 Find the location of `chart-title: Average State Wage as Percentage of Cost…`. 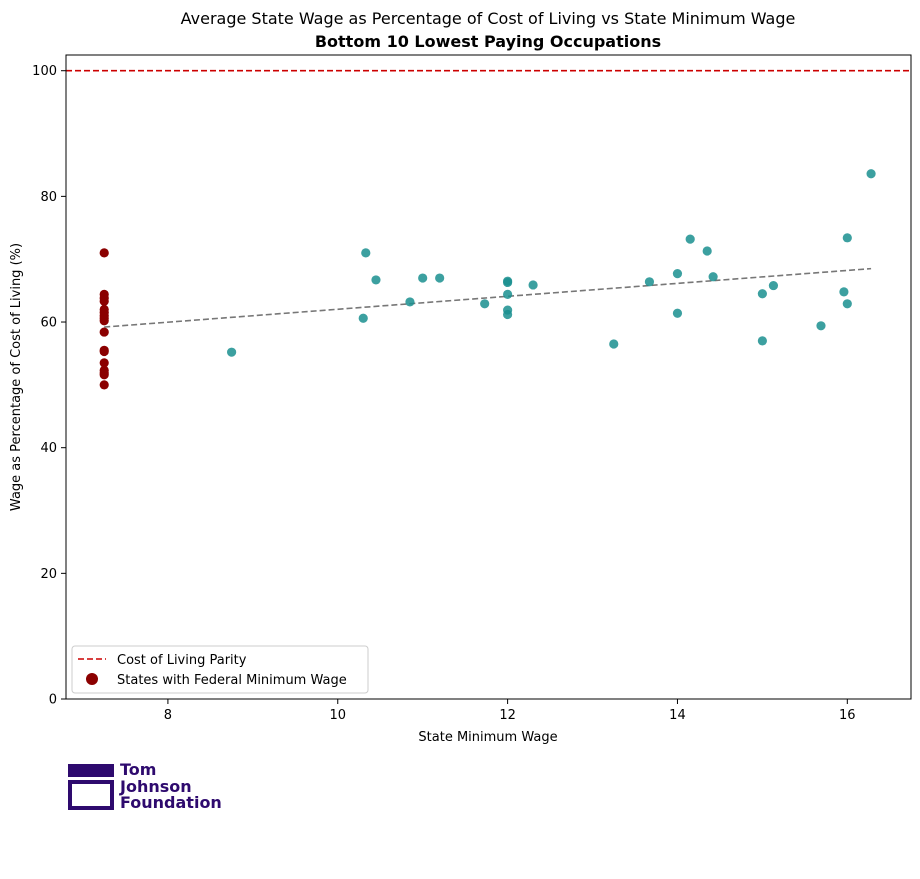

chart-title: Average State Wage as Percentage of Cost… is located at coordinates (488, 18).